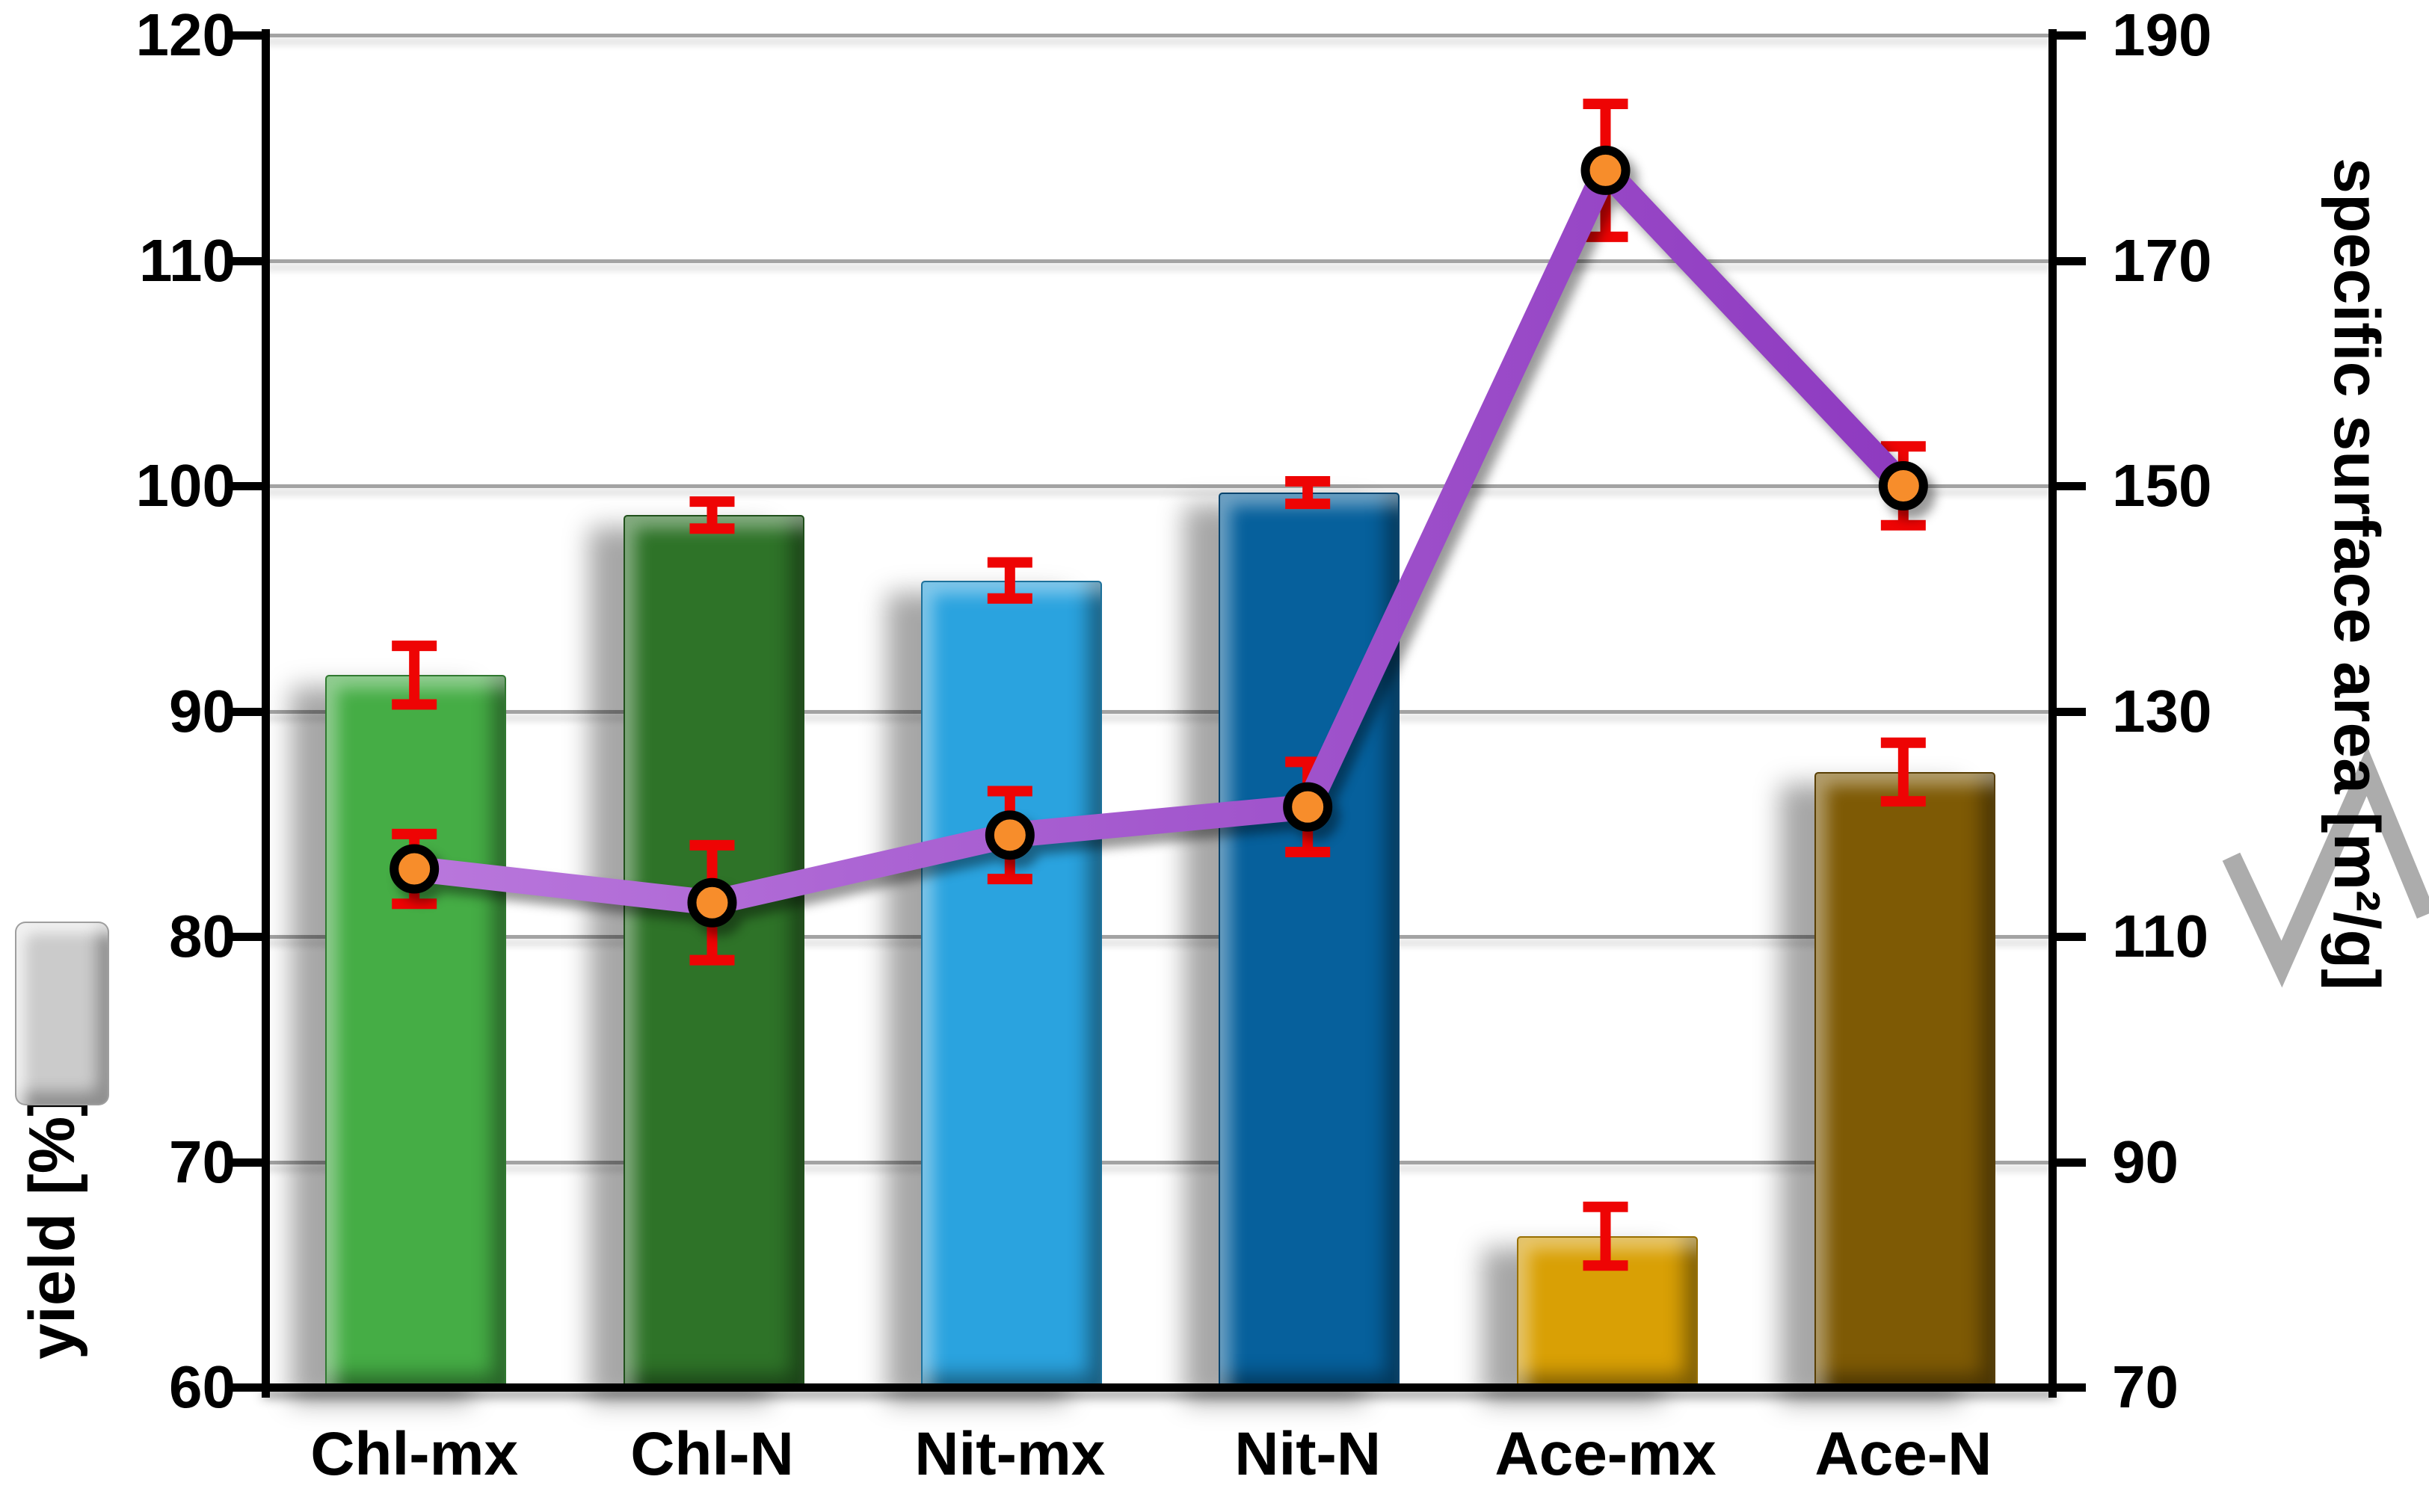 The height and width of the screenshot is (1512, 2429). I want to click on category-label-chl-n: Chl-N, so click(712, 1454).